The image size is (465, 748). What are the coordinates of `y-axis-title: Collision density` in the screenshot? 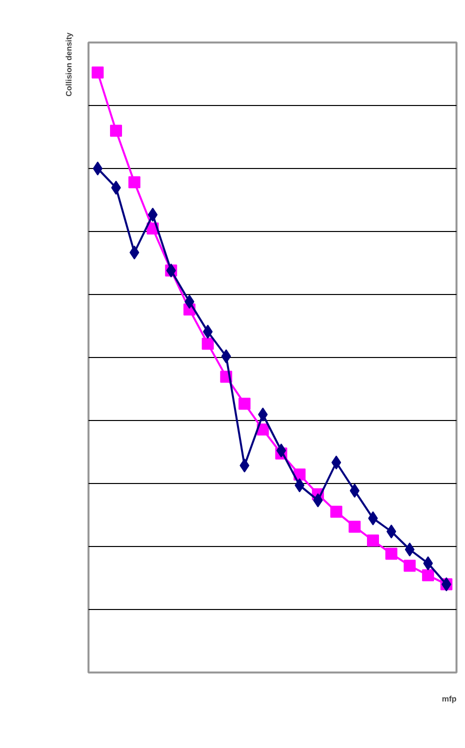 It's located at (69, 64).